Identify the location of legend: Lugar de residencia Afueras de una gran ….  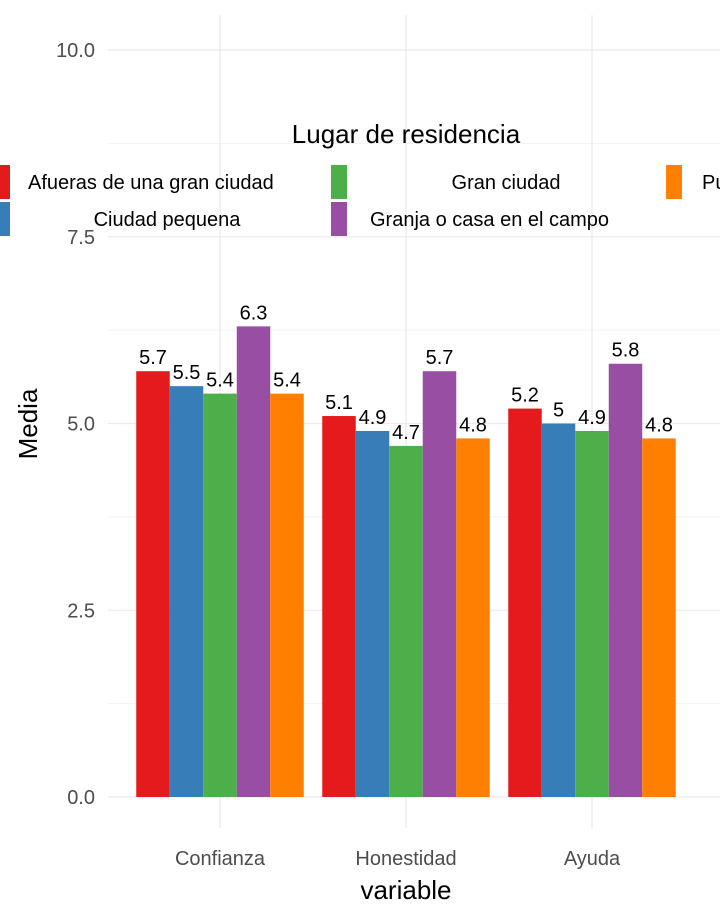
(360, 177).